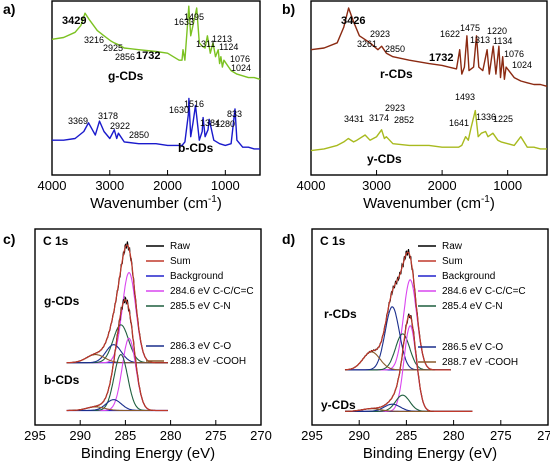 The height and width of the screenshot is (473, 550). I want to click on peak-label: 1641, so click(459, 123).